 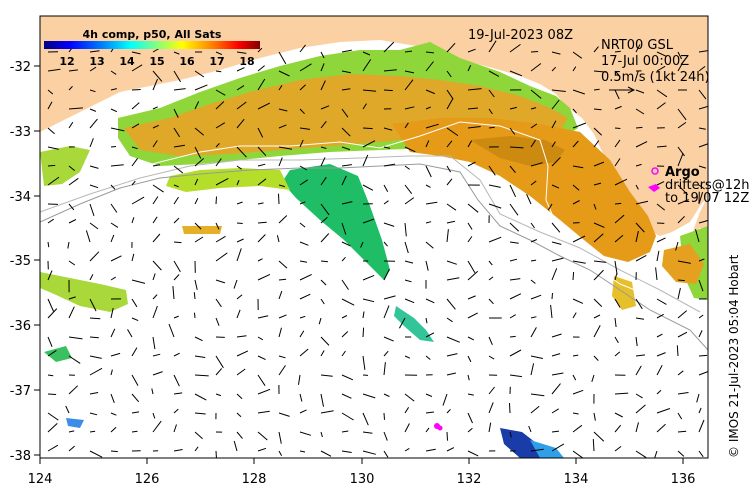 What do you see at coordinates (683, 479) in the screenshot?
I see `lon-tick-label: 136` at bounding box center [683, 479].